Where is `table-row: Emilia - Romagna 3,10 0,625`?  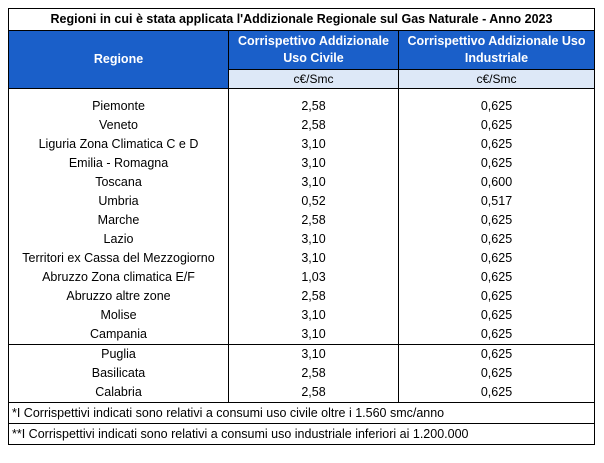 table-row: Emilia - Romagna 3,10 0,625 is located at coordinates (302, 163).